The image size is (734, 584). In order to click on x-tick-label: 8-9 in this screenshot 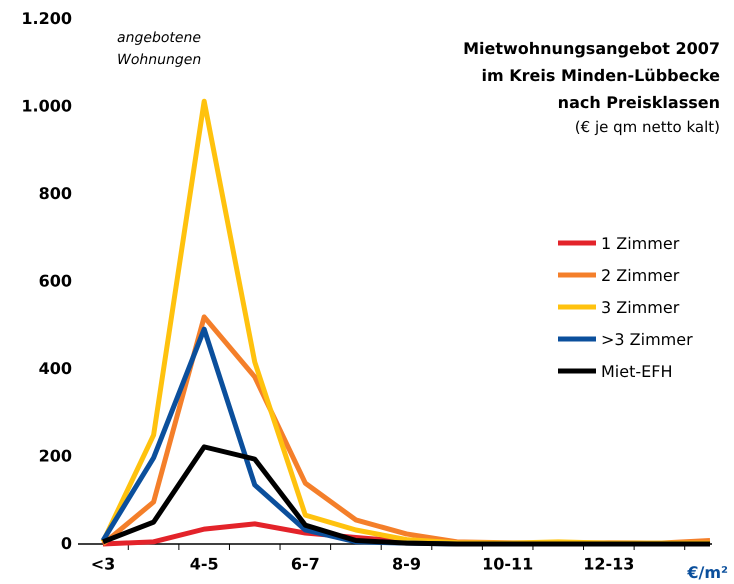, I will do `click(406, 564)`.